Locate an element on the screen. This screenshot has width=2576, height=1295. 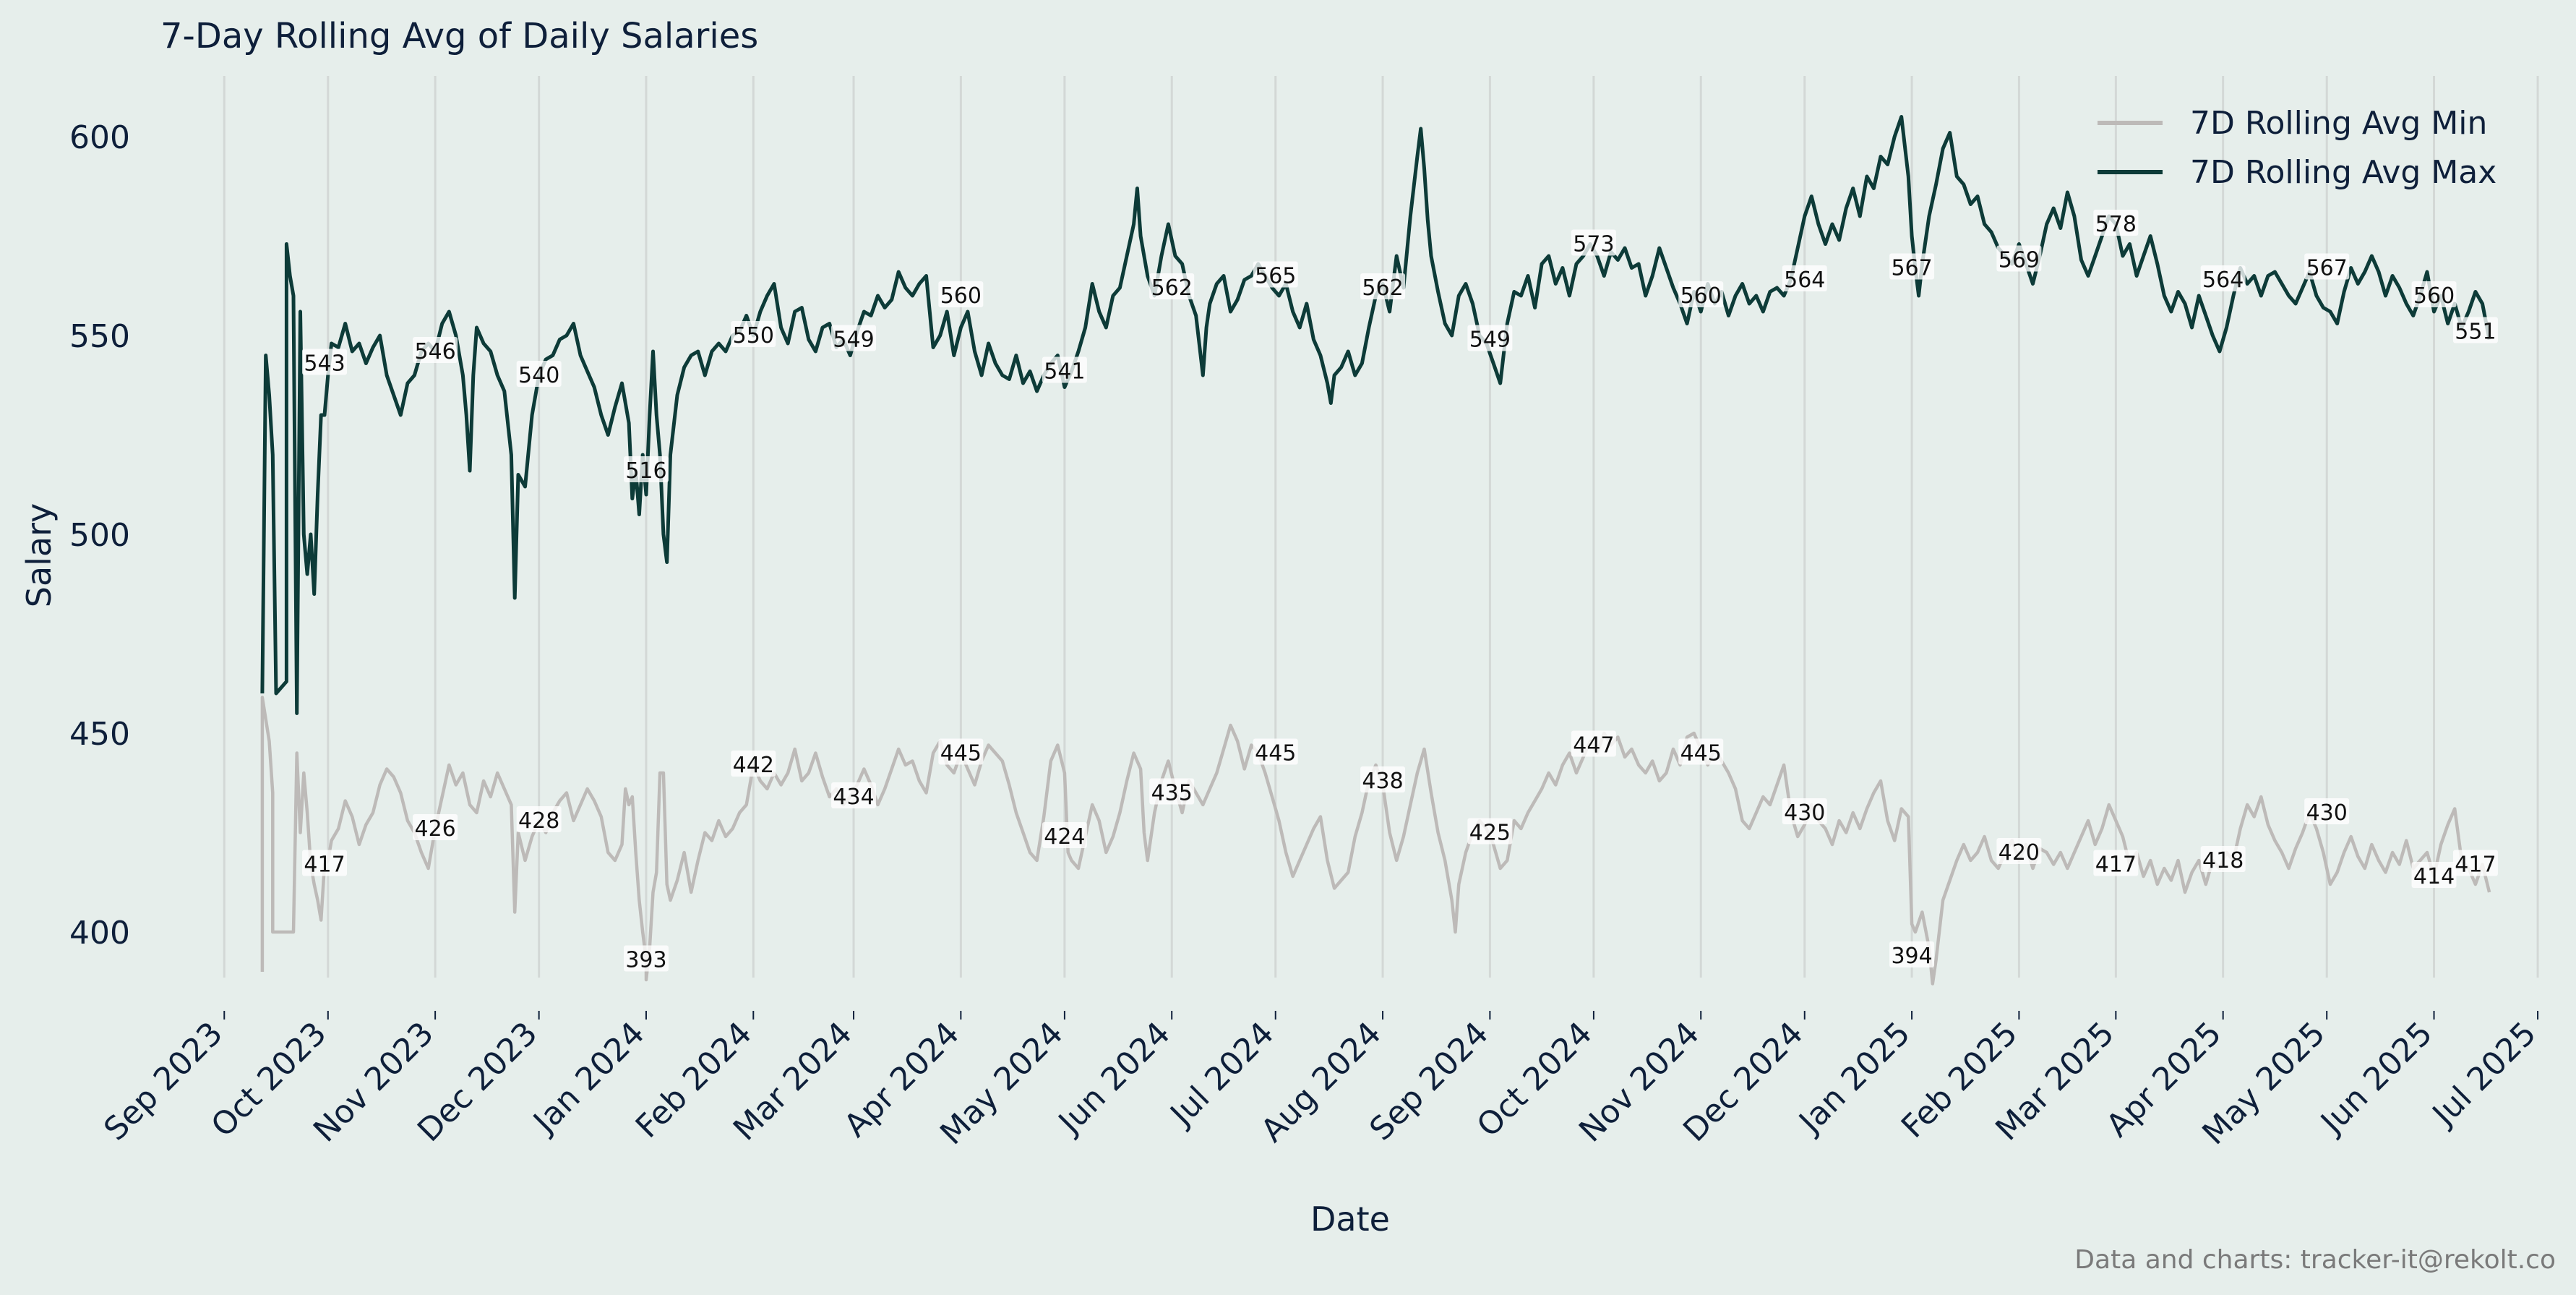
data-label: 426 is located at coordinates (435, 829).